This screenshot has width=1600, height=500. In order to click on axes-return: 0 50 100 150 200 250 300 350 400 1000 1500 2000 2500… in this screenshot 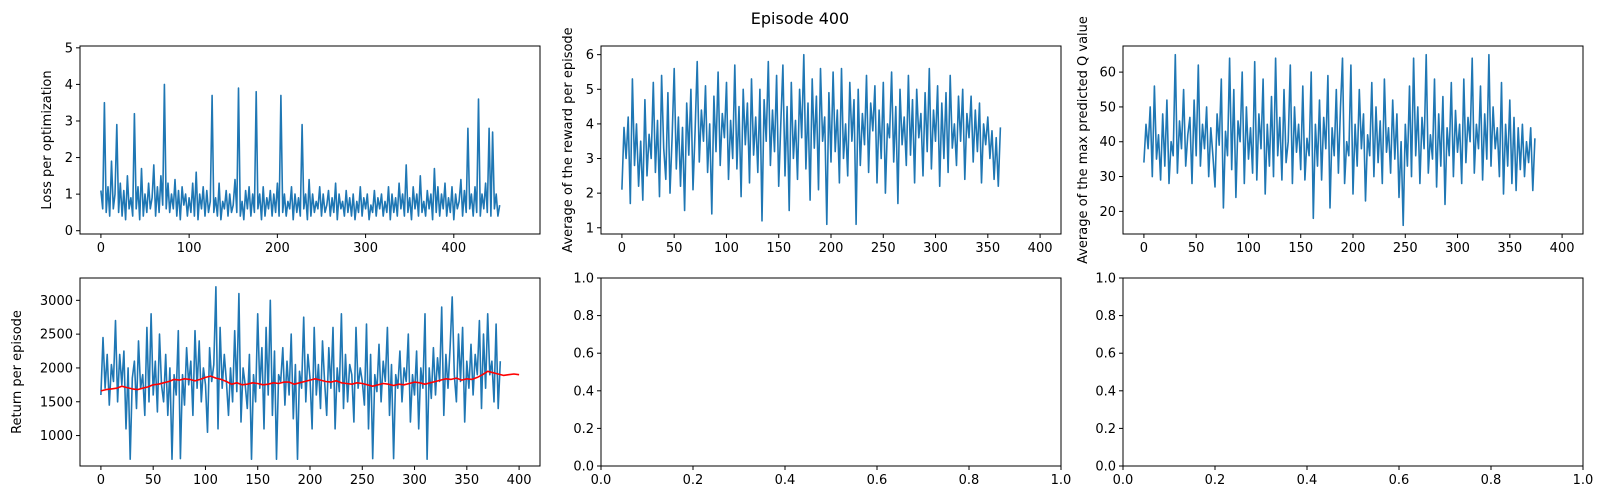, I will do `click(275, 382)`.